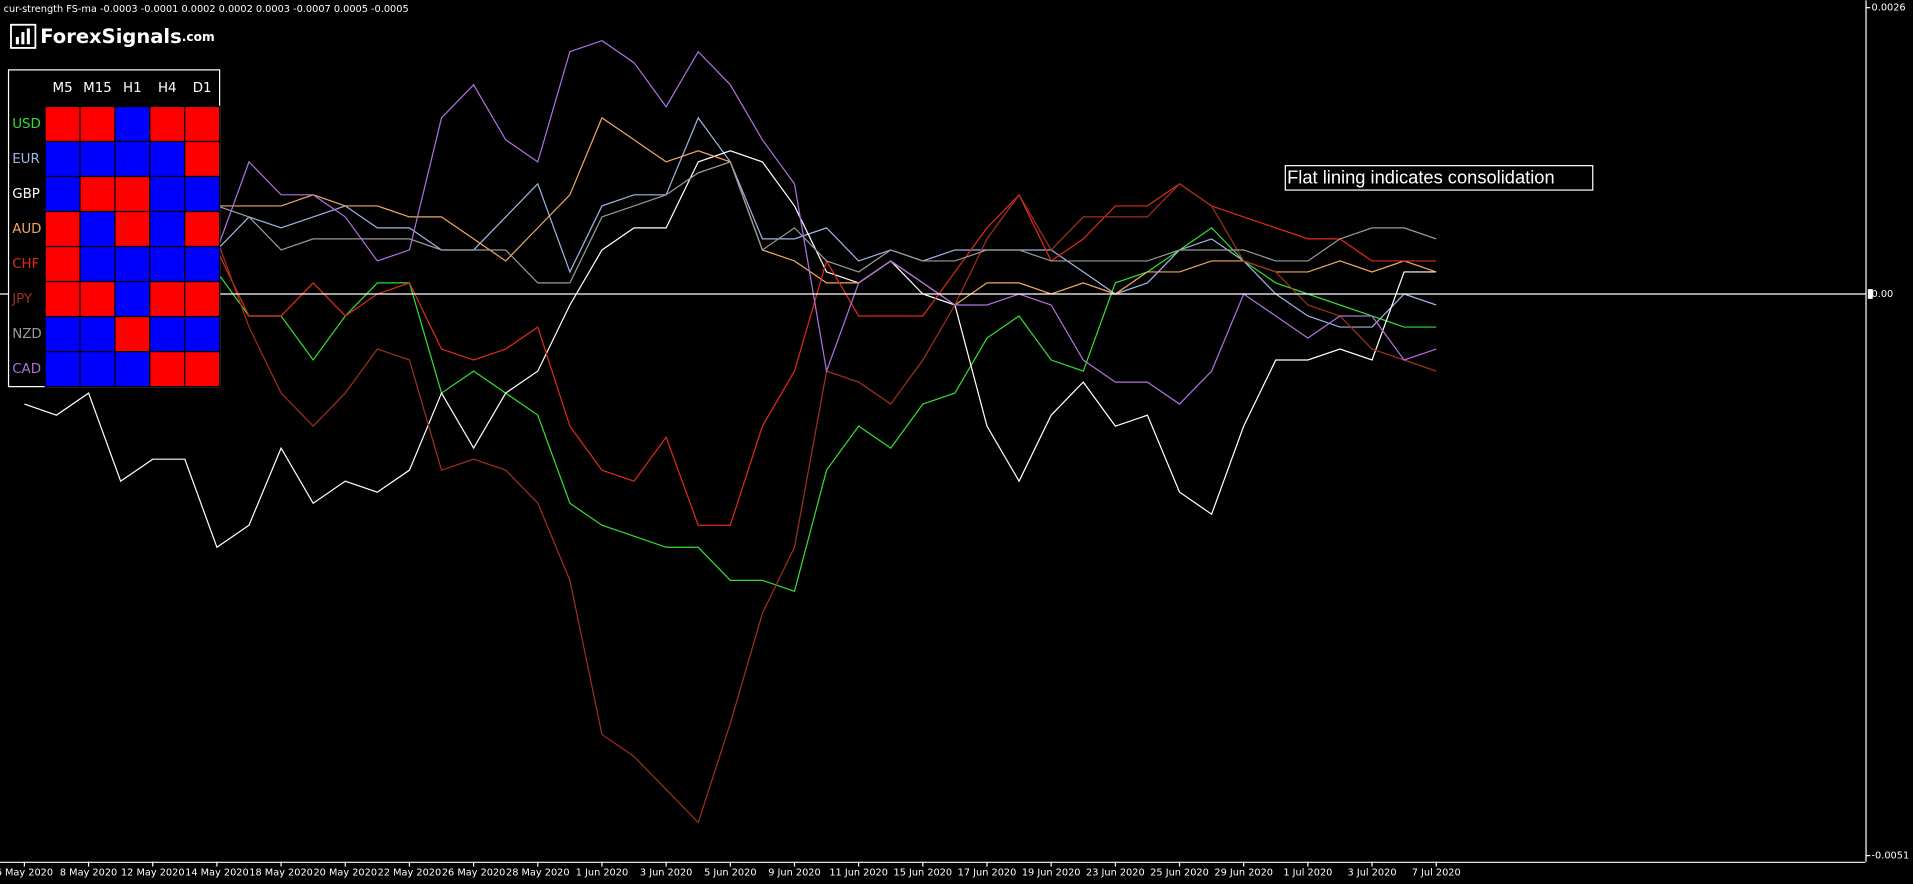  Describe the element at coordinates (97, 88) in the screenshot. I see `table-column-header: M15` at that location.